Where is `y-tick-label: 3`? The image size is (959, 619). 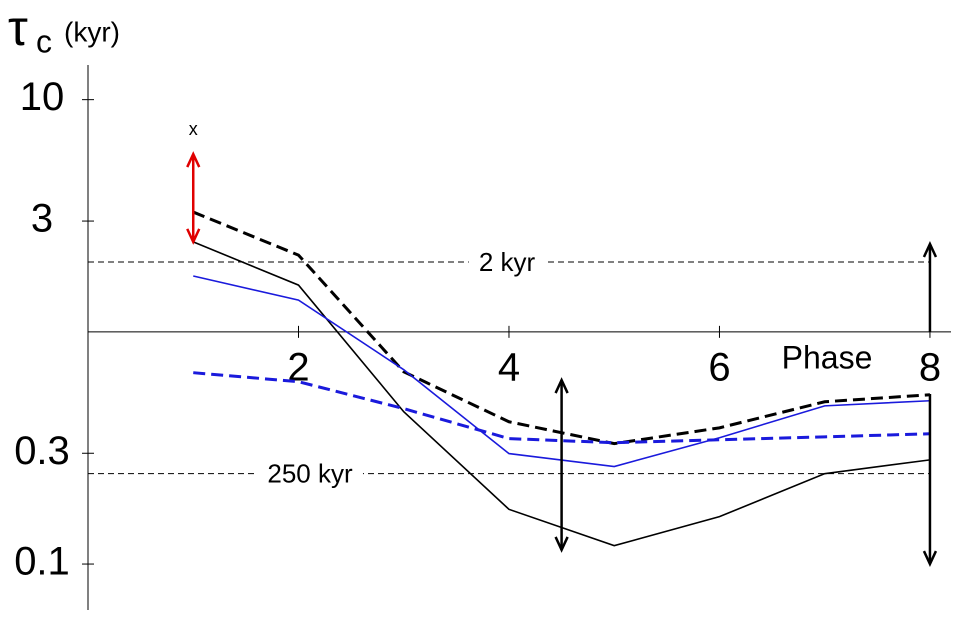 y-tick-label: 3 is located at coordinates (42, 219).